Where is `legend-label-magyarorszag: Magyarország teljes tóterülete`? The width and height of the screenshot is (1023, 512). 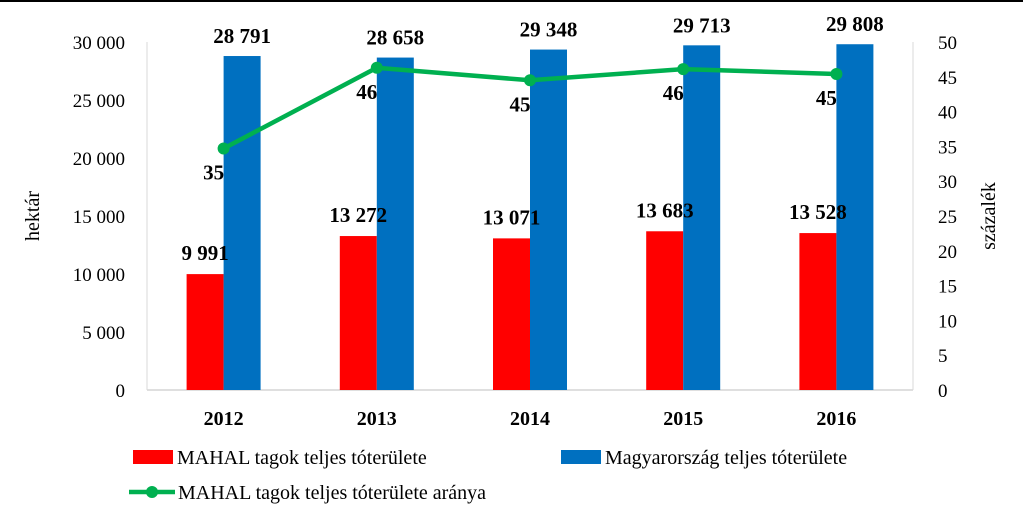 legend-label-magyarorszag: Magyarország teljes tóterülete is located at coordinates (726, 458).